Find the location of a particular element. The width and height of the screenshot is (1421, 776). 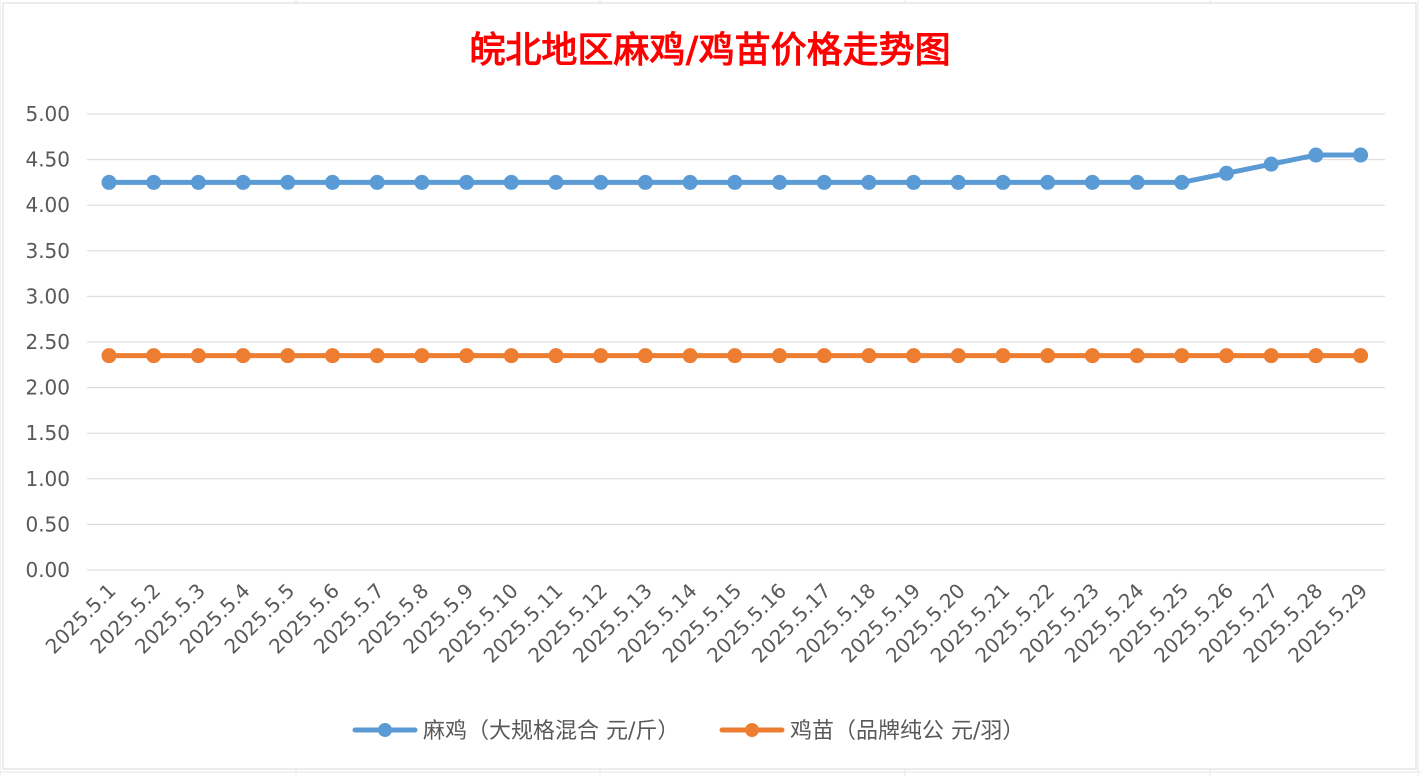

y-tick-label: 1.00 is located at coordinates (47, 479).